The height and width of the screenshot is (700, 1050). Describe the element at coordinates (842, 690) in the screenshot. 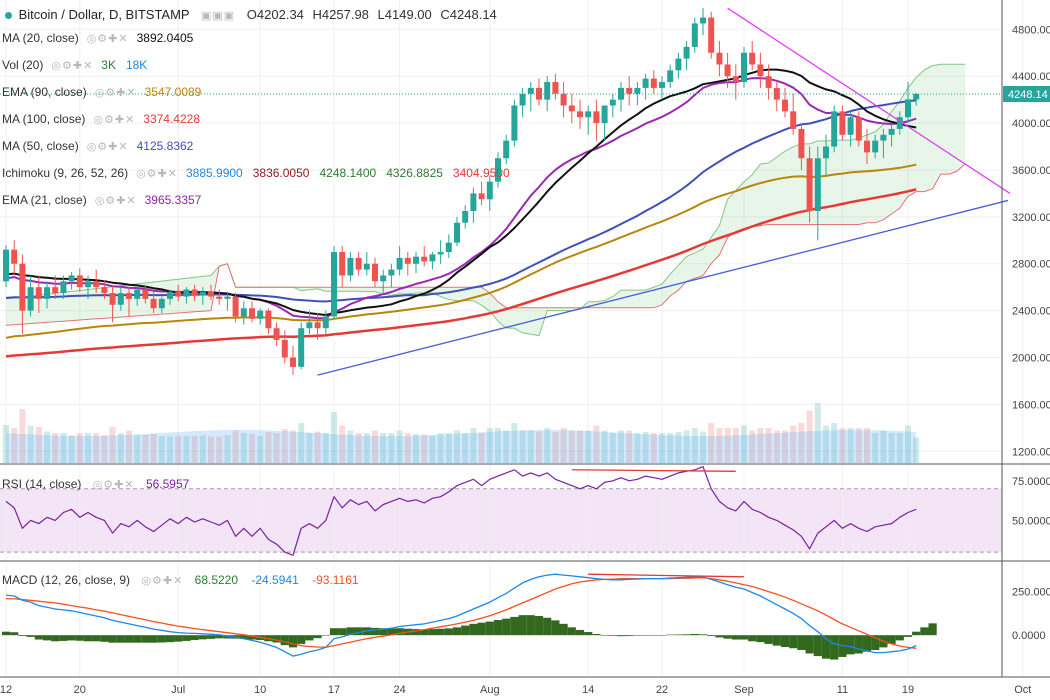

I see `time-tick-label: 11` at that location.